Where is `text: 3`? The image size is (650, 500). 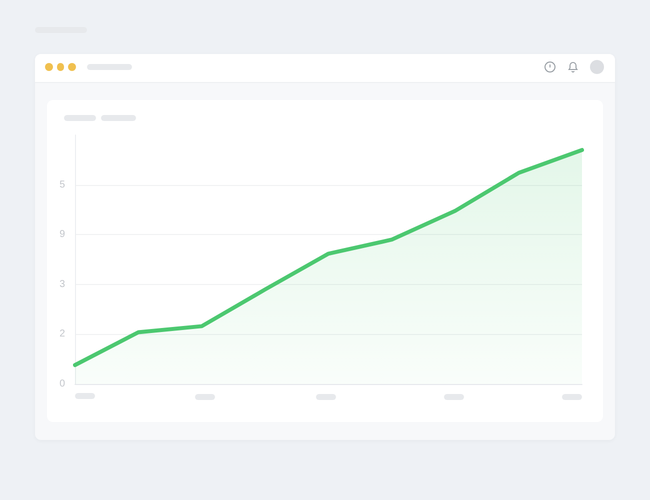 text: 3 is located at coordinates (62, 284).